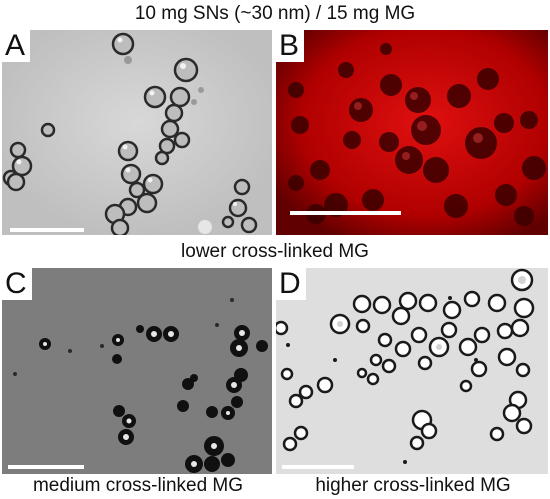 This screenshot has width=550, height=499. I want to click on panel-a-label: A, so click(16, 46).